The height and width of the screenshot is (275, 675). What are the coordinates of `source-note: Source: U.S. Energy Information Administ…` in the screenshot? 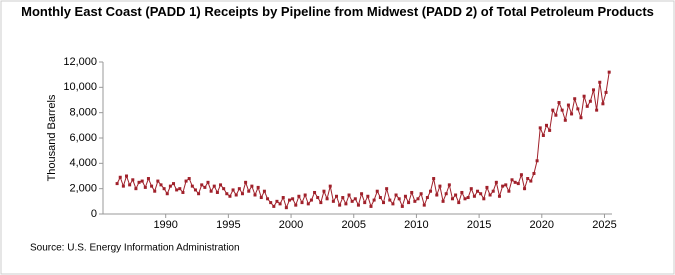 It's located at (135, 248).